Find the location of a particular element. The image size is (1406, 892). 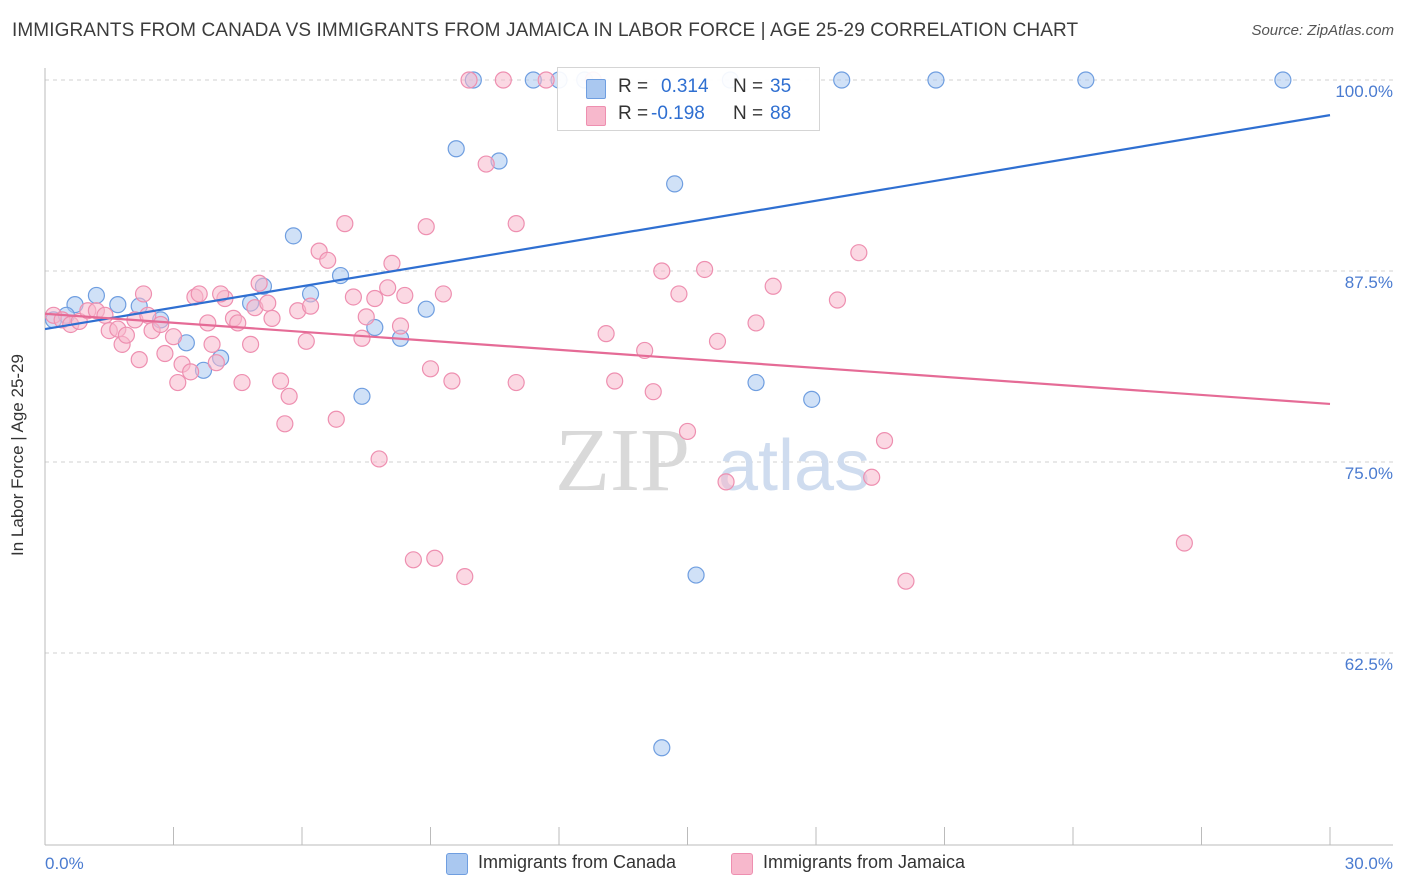

jamaica-legend-swatch is located at coordinates (742, 864).